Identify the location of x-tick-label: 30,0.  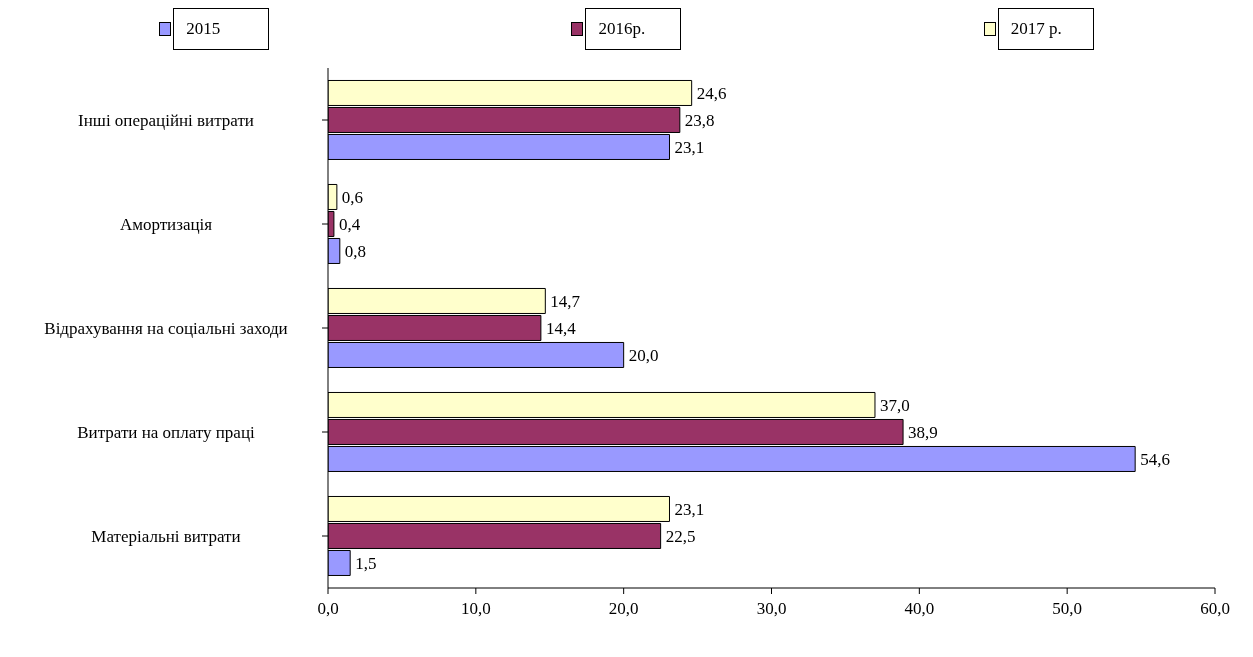
(771, 609).